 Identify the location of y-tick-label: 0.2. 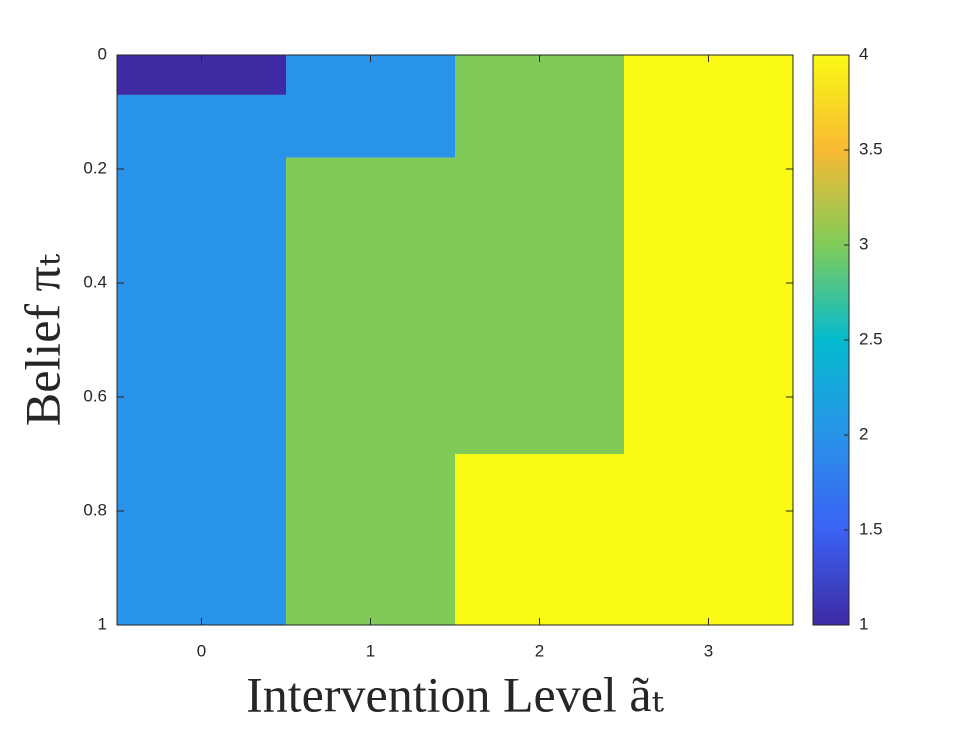
(95, 167).